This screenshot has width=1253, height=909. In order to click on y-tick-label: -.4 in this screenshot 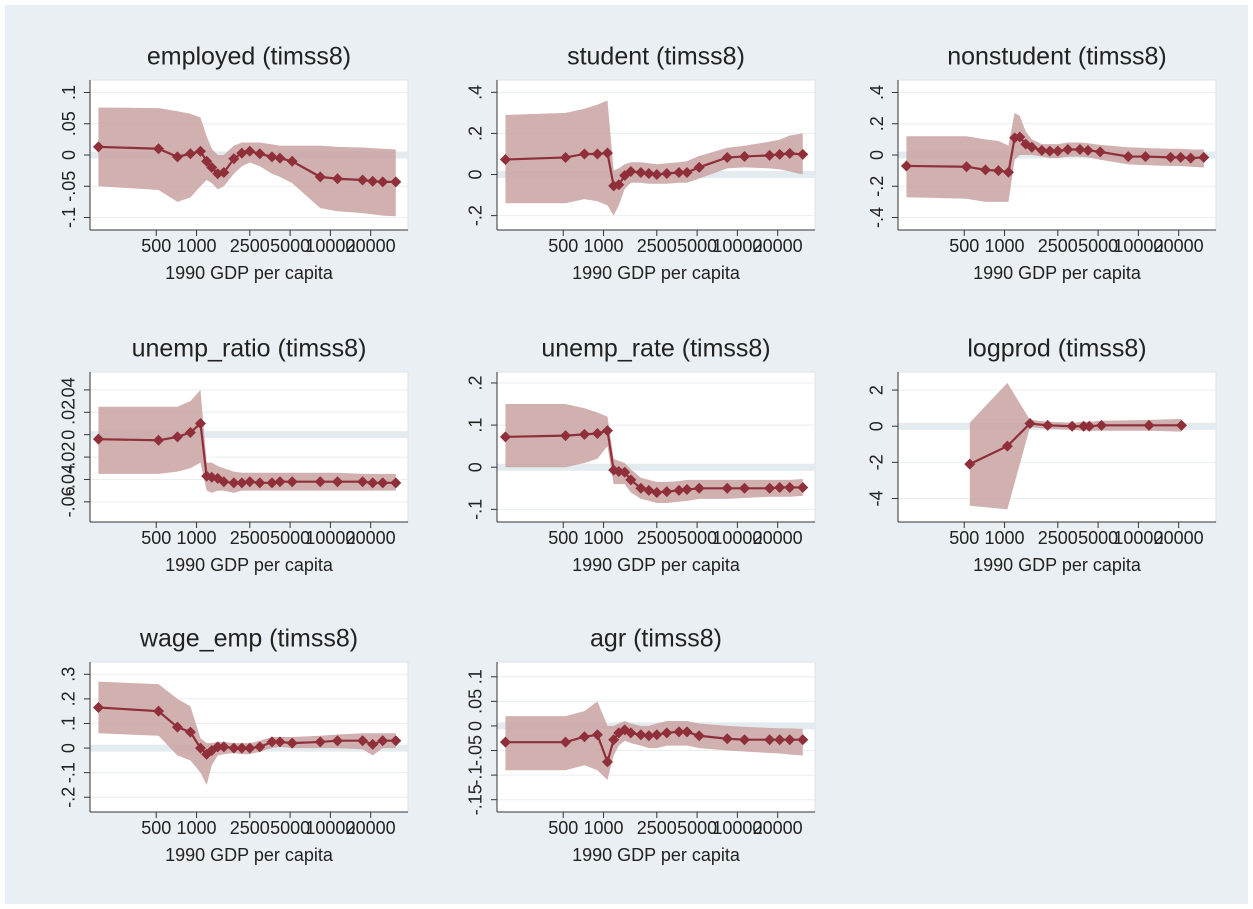, I will do `click(877, 217)`.